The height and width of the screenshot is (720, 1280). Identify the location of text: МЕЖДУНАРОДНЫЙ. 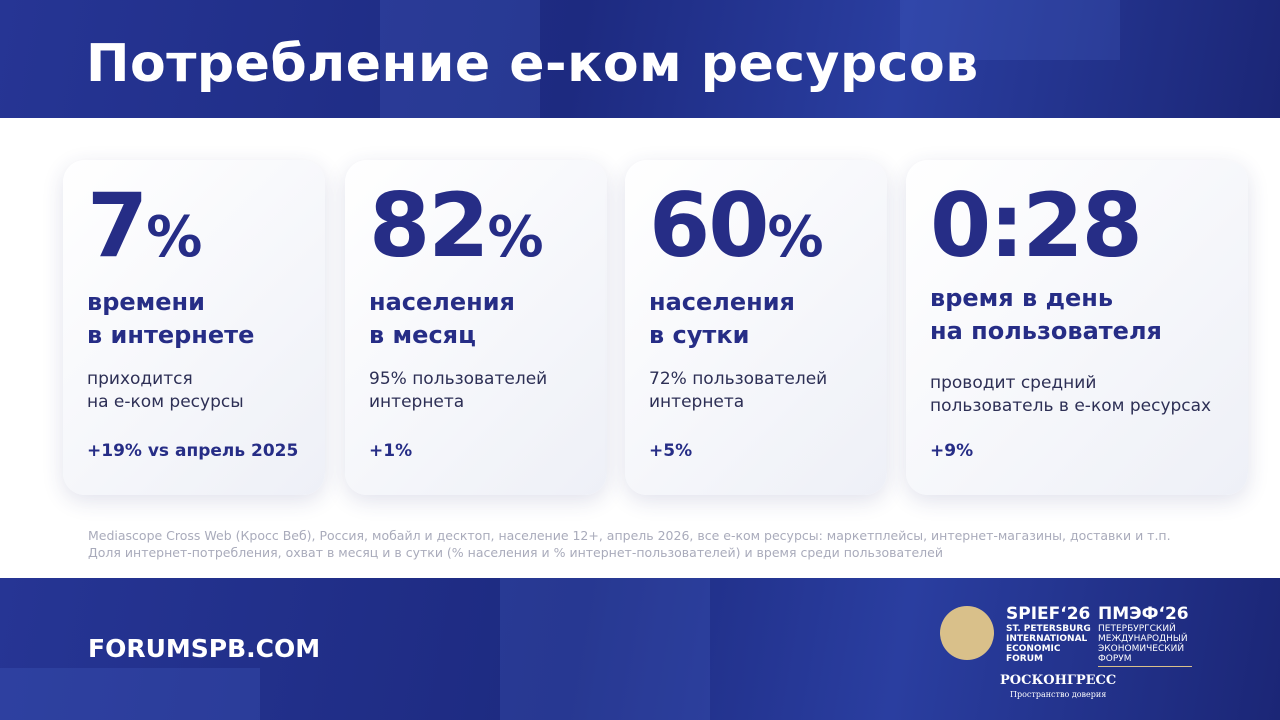
(1143, 639).